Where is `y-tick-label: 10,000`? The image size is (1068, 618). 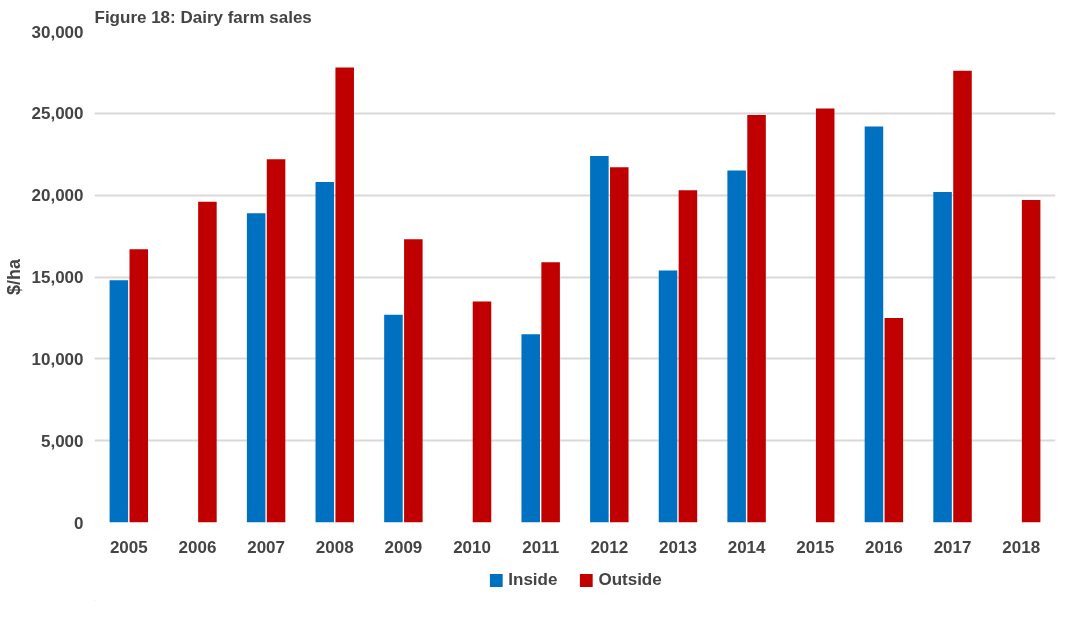
y-tick-label: 10,000 is located at coordinates (57, 359).